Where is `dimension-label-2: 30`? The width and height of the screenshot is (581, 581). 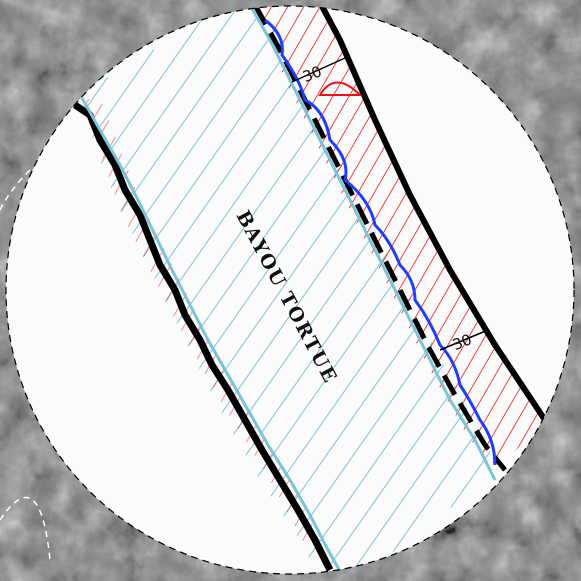 dimension-label-2: 30 is located at coordinates (462, 342).